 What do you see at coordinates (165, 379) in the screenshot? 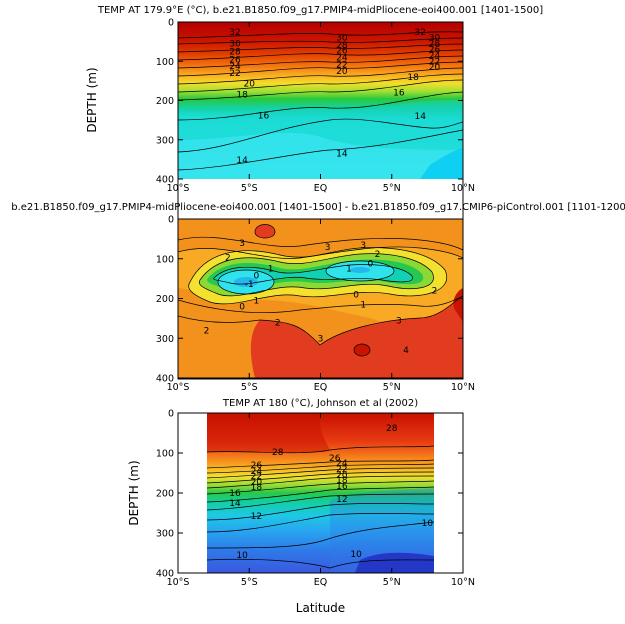
I see `panel-2-y-tick-label: 400` at bounding box center [165, 379].